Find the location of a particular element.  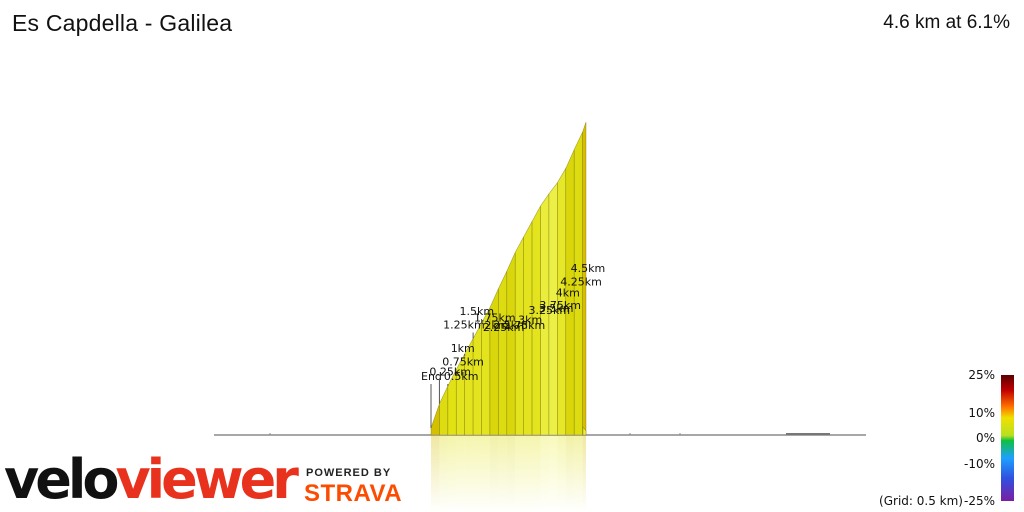

legend-stop-label: -25% is located at coordinates (979, 501).